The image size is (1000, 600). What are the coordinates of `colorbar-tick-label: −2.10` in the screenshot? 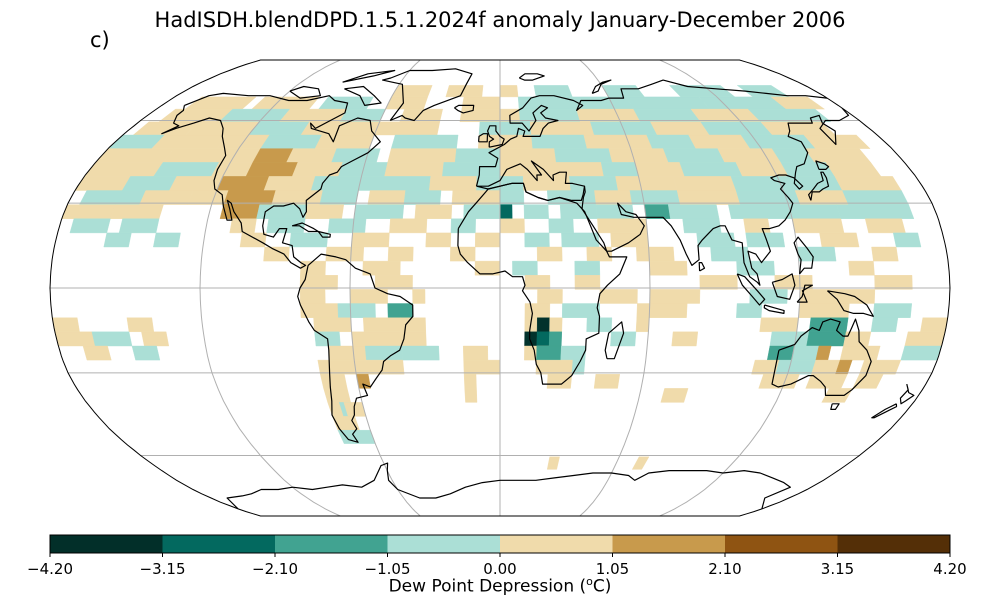 It's located at (275, 569).